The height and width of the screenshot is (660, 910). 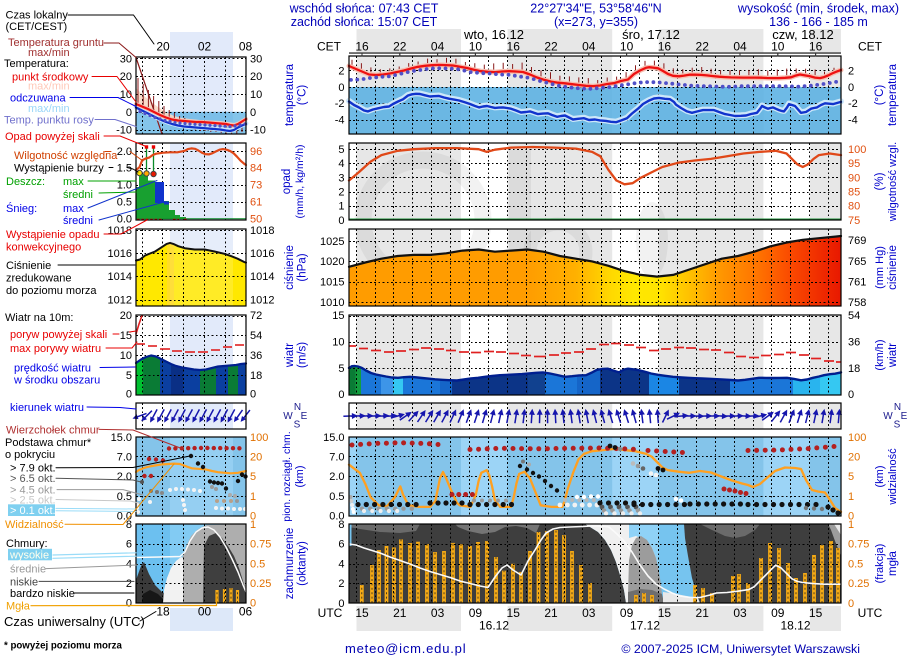 What do you see at coordinates (303, 563) in the screenshot?
I see `svg-text: (oktanty)` at bounding box center [303, 563].